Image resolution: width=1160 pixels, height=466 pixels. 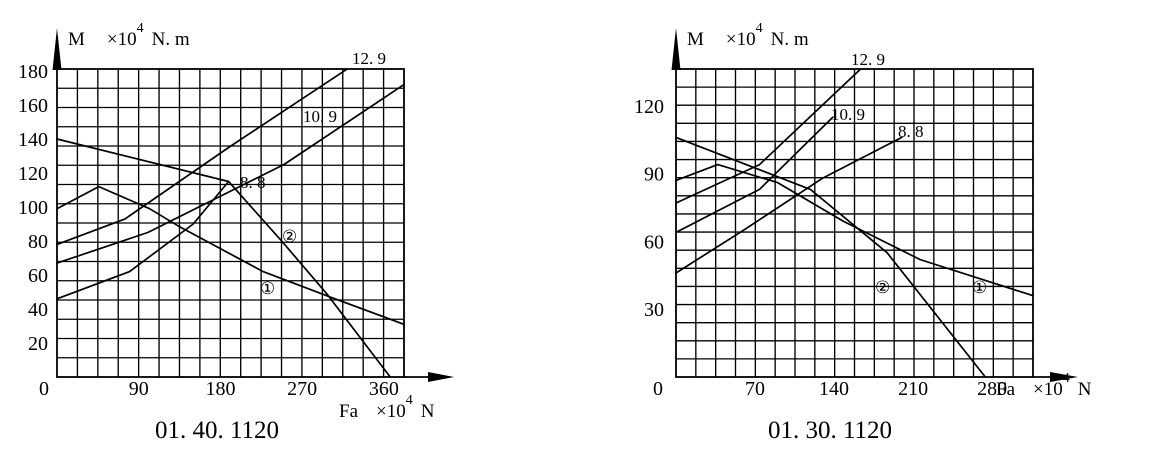 What do you see at coordinates (220, 389) in the screenshot?
I see `x-tick-label: 180` at bounding box center [220, 389].